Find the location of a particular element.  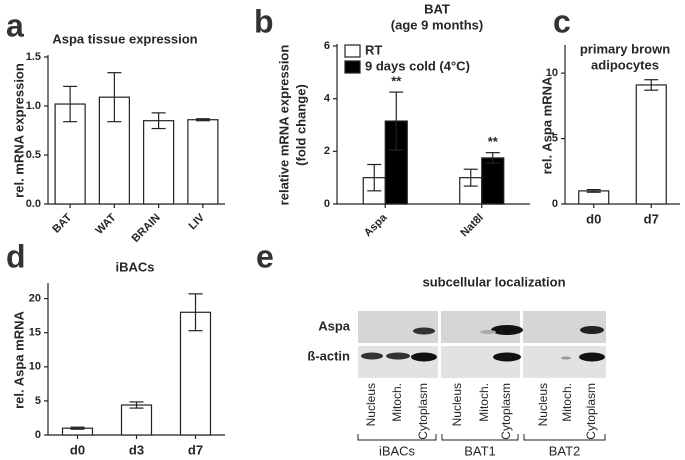

chart-title: Aspa tissue expression is located at coordinates (124, 38).